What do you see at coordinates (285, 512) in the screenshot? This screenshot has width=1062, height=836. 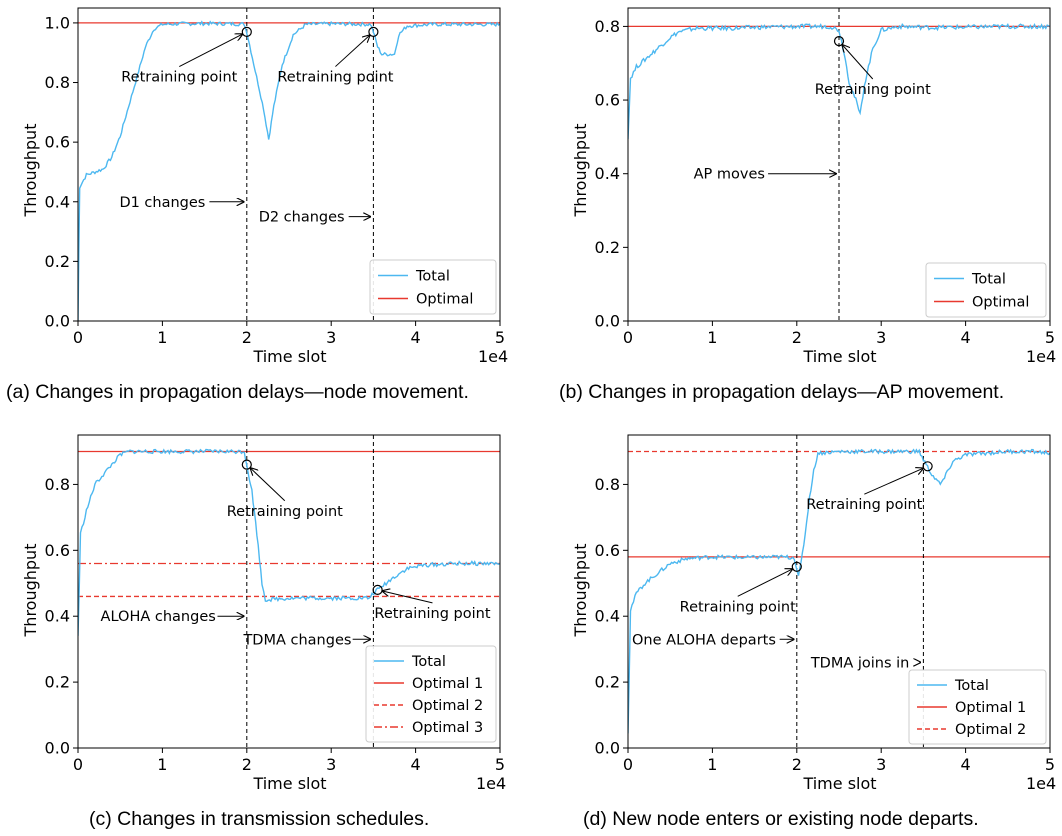 I see `panel-c-annotation-1: Retraining point` at bounding box center [285, 512].